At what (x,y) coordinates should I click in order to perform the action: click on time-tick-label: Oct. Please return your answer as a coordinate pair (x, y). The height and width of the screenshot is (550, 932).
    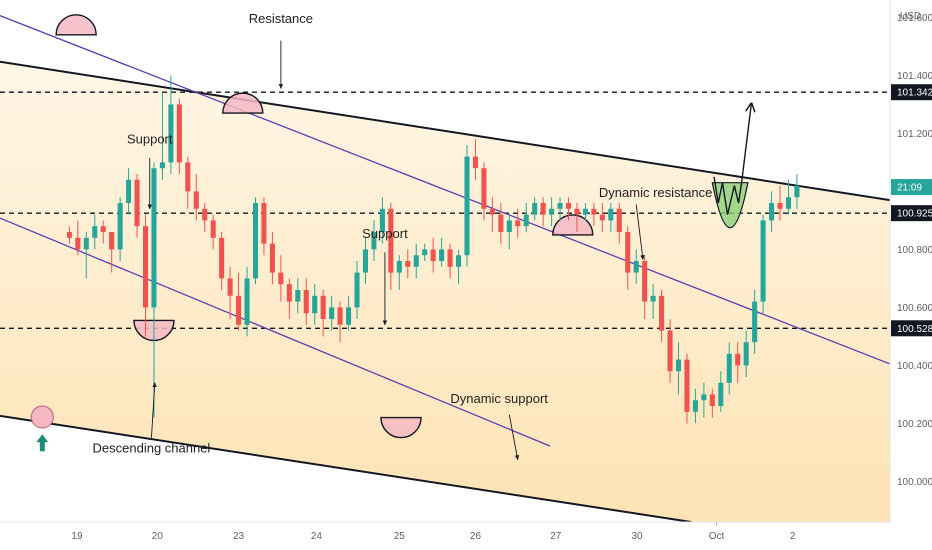
    Looking at the image, I should click on (717, 536).